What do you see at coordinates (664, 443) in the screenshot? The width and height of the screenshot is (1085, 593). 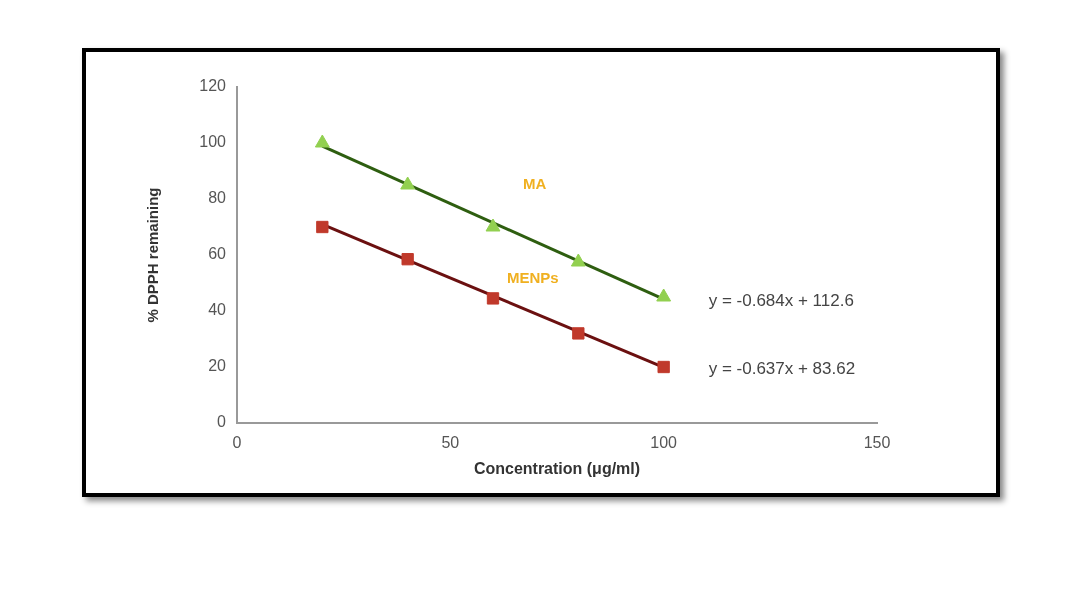 I see `x-tick-label: 100` at bounding box center [664, 443].